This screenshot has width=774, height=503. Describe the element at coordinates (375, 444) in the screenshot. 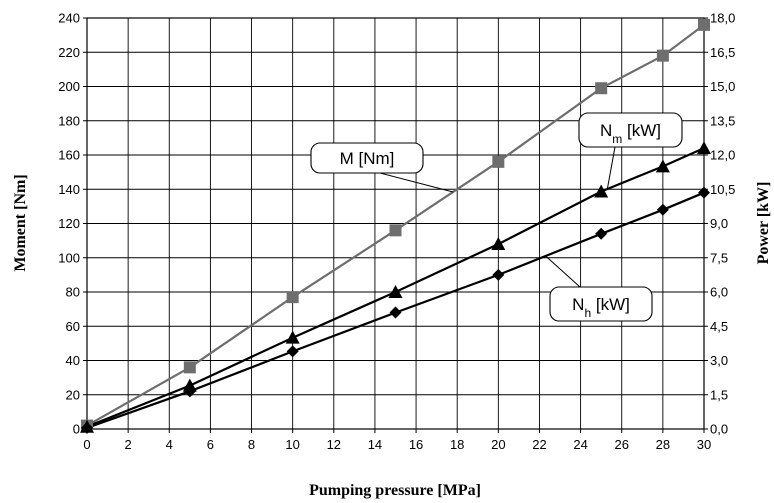

I see `x-tick-label: 14` at that location.